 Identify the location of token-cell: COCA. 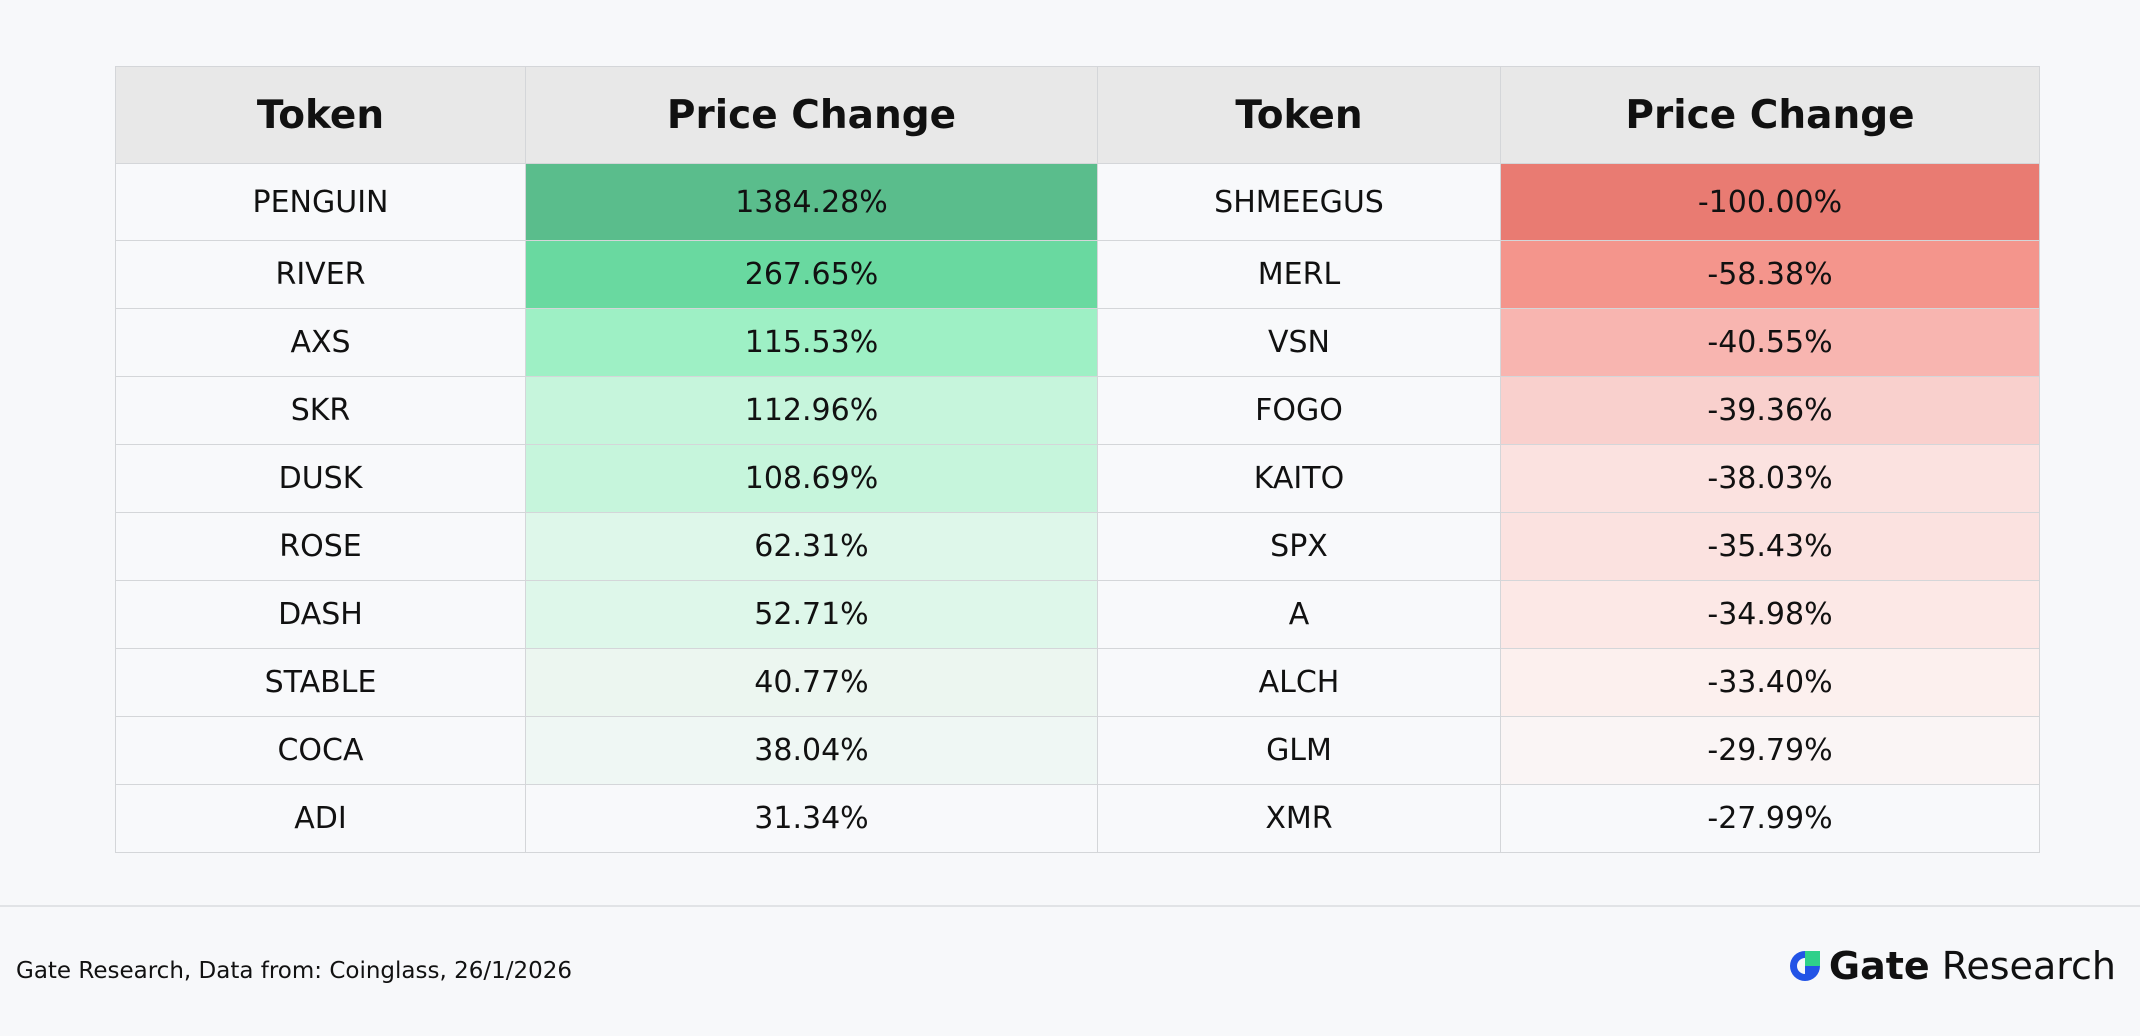
(320, 750).